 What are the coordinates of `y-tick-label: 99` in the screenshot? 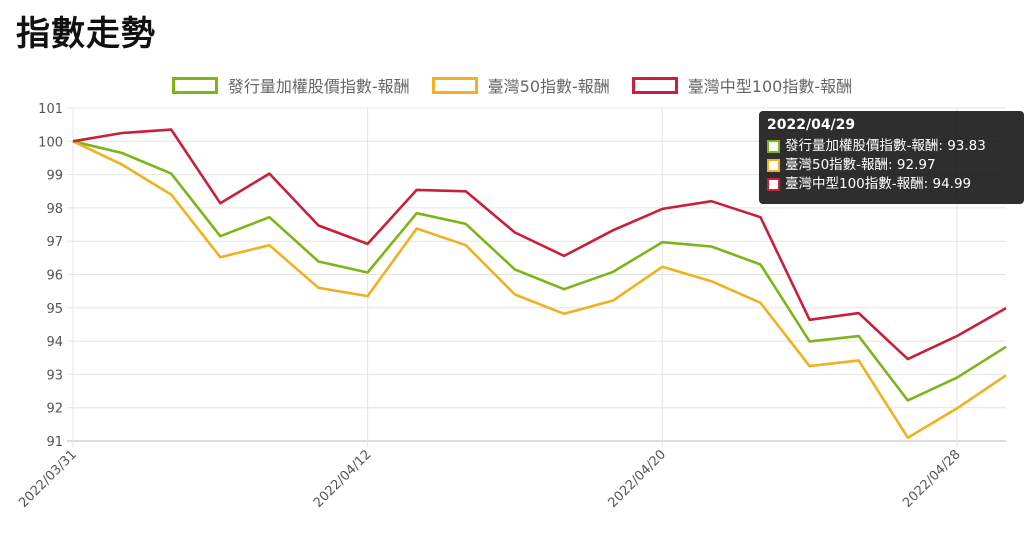 It's located at (54, 176).